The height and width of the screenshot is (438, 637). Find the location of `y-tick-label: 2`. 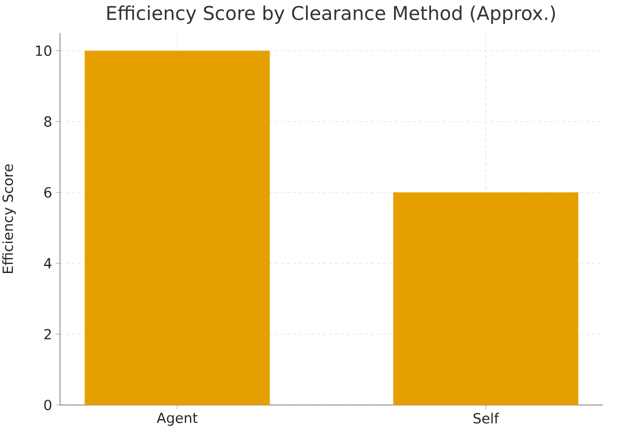

y-tick-label: 2 is located at coordinates (47, 334).